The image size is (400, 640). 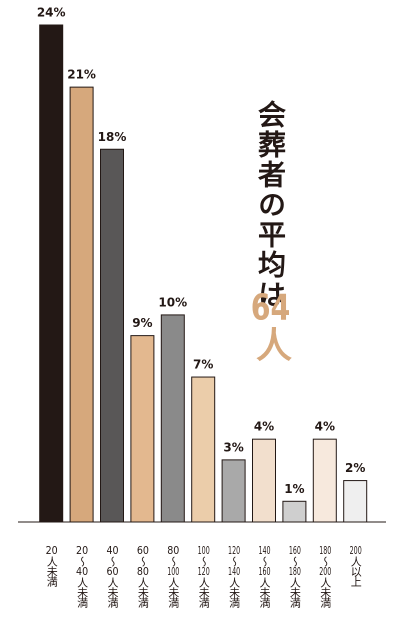 What do you see at coordinates (82, 576) in the screenshot?
I see `x-tick-label: 20～40人未満` at bounding box center [82, 576].